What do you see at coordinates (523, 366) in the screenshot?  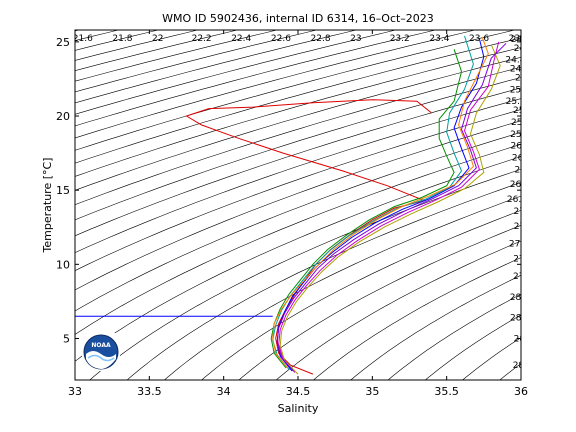 I see `density-label: 28.6` at bounding box center [523, 366].